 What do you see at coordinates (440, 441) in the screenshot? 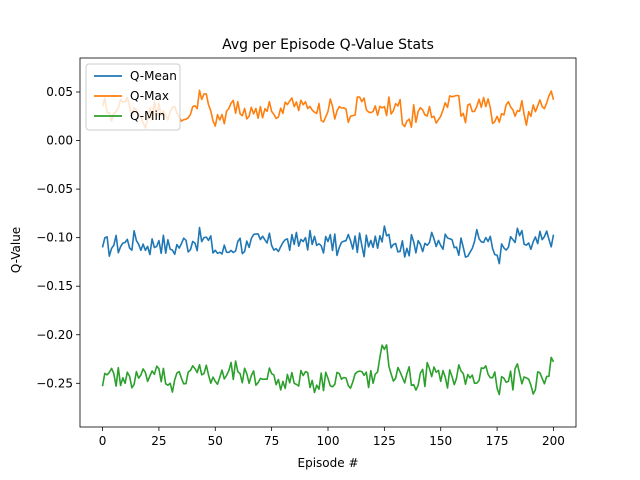
I see `x-tick-label: 150` at bounding box center [440, 441].